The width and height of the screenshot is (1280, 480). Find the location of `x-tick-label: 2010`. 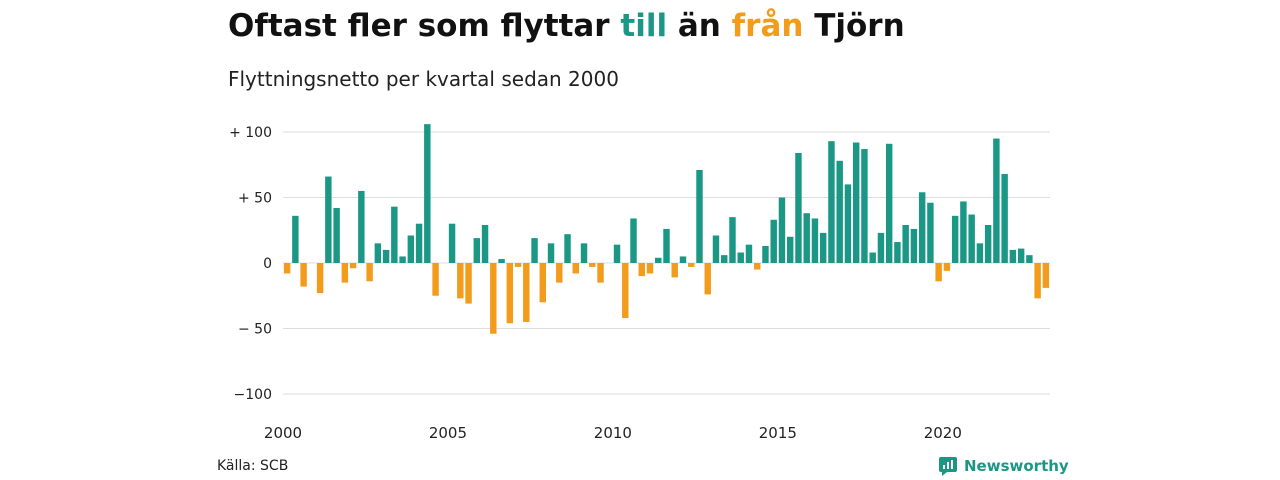

x-tick-label: 2010 is located at coordinates (613, 433).